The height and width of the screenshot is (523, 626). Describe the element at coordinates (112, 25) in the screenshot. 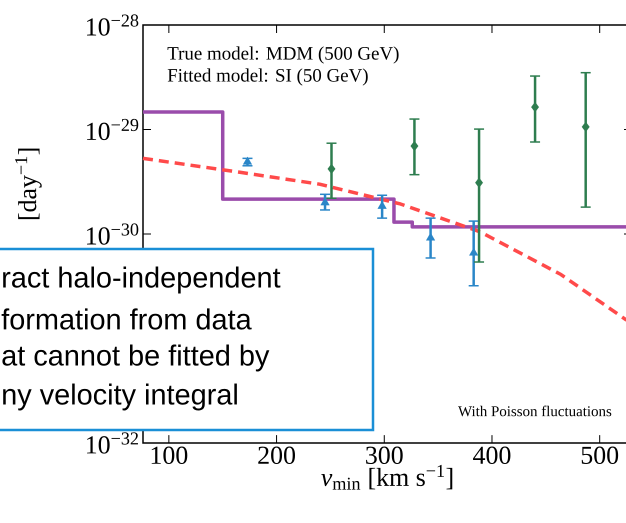

I see `y-tick-label: 10$^{−28}$` at that location.